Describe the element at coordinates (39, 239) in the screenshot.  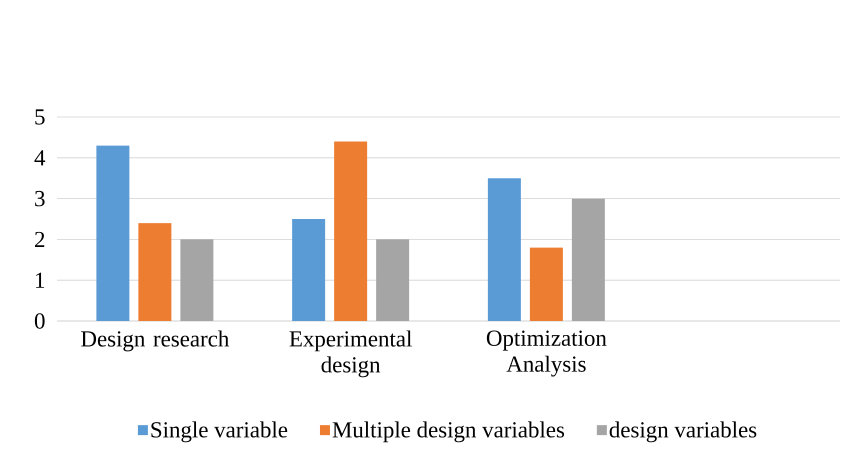
I see `y-tick-label: 2` at that location.